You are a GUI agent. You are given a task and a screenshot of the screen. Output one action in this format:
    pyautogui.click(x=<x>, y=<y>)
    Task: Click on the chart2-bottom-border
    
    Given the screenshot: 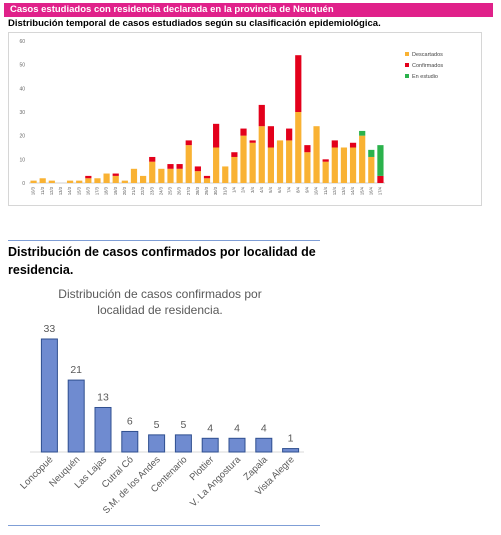 What is the action you would take?
    pyautogui.click(x=164, y=525)
    